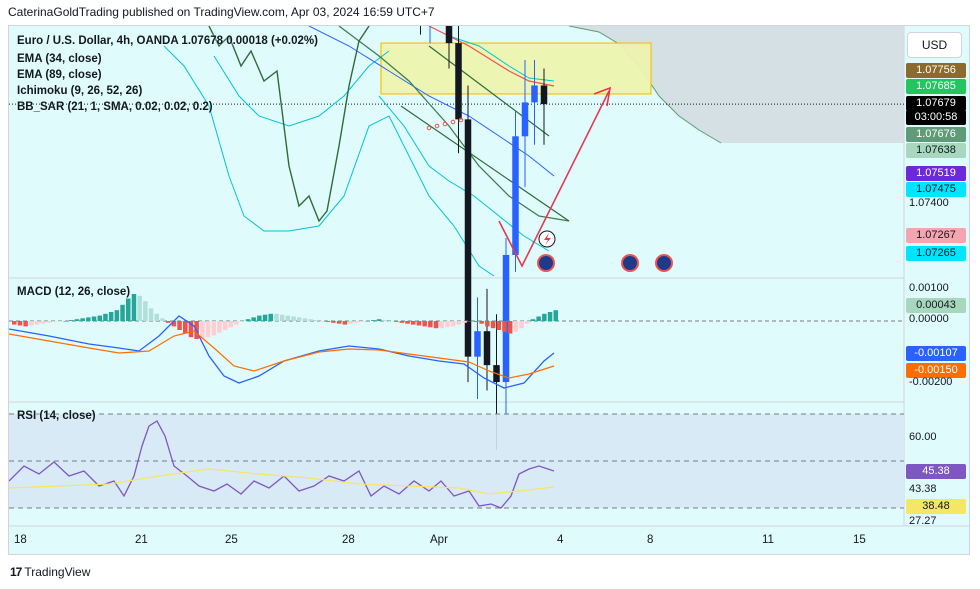  What do you see at coordinates (936, 471) in the screenshot?
I see `rsi-line-tag: 45.38` at bounding box center [936, 471].